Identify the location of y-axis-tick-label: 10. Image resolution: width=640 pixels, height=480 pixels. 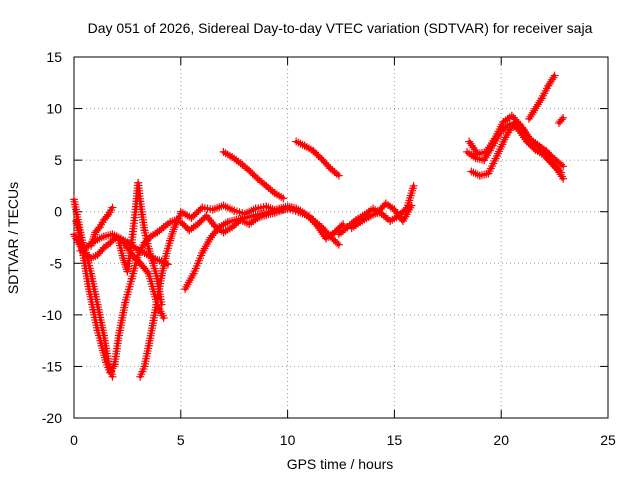
(54, 109).